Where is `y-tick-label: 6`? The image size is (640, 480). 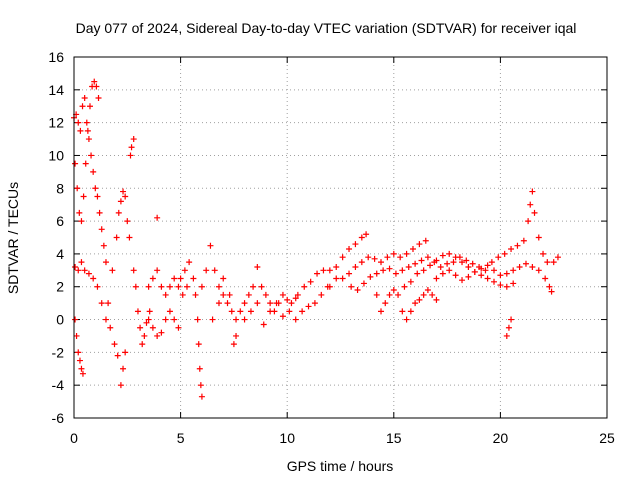 y-tick-label: 6 is located at coordinates (60, 221).